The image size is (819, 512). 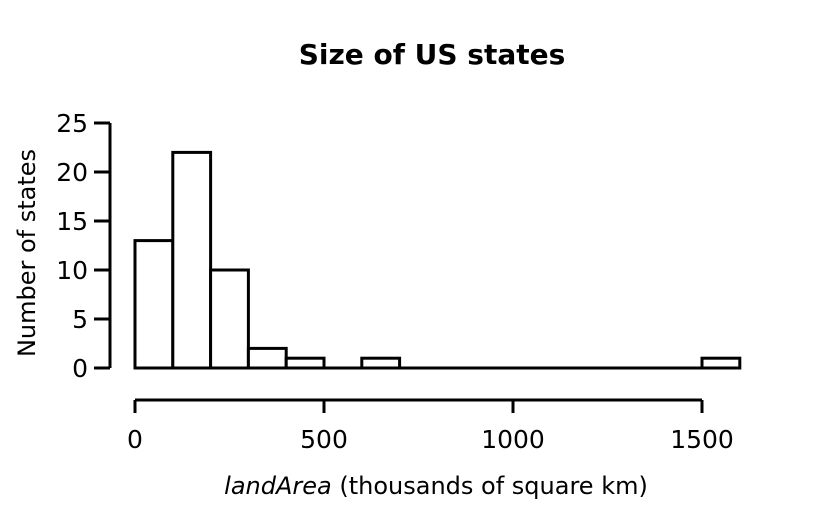 What do you see at coordinates (135, 439) in the screenshot?
I see `x-tick-label: 0` at bounding box center [135, 439].